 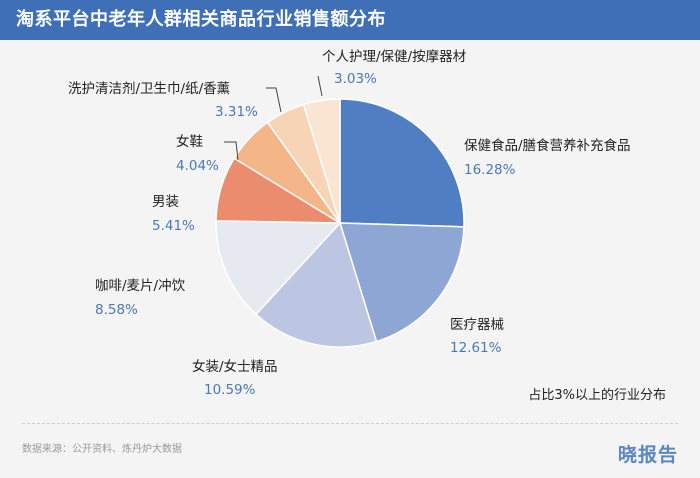 I want to click on slice-label: 洗护清洁剂/卫生巾/纸/香薰, so click(x=149, y=89).